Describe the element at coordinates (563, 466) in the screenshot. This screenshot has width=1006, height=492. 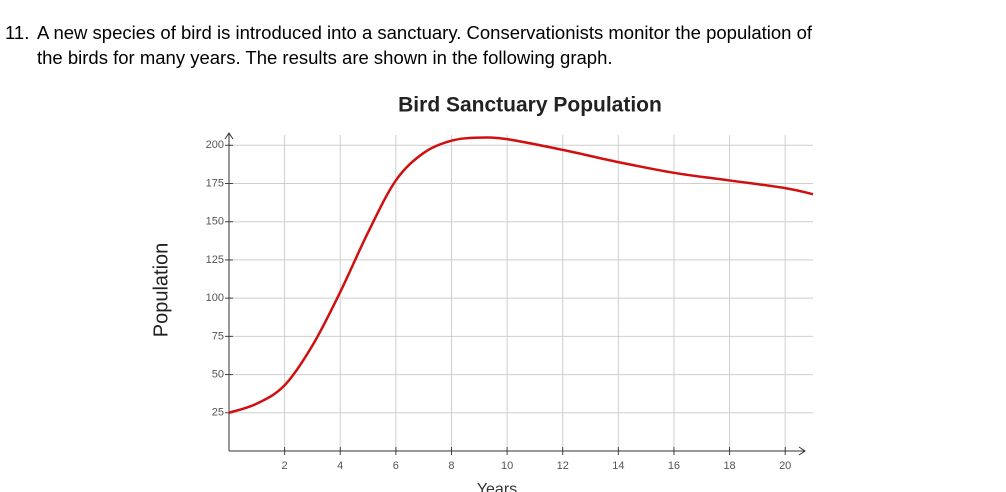
I see `x-tick-label: 12` at that location.